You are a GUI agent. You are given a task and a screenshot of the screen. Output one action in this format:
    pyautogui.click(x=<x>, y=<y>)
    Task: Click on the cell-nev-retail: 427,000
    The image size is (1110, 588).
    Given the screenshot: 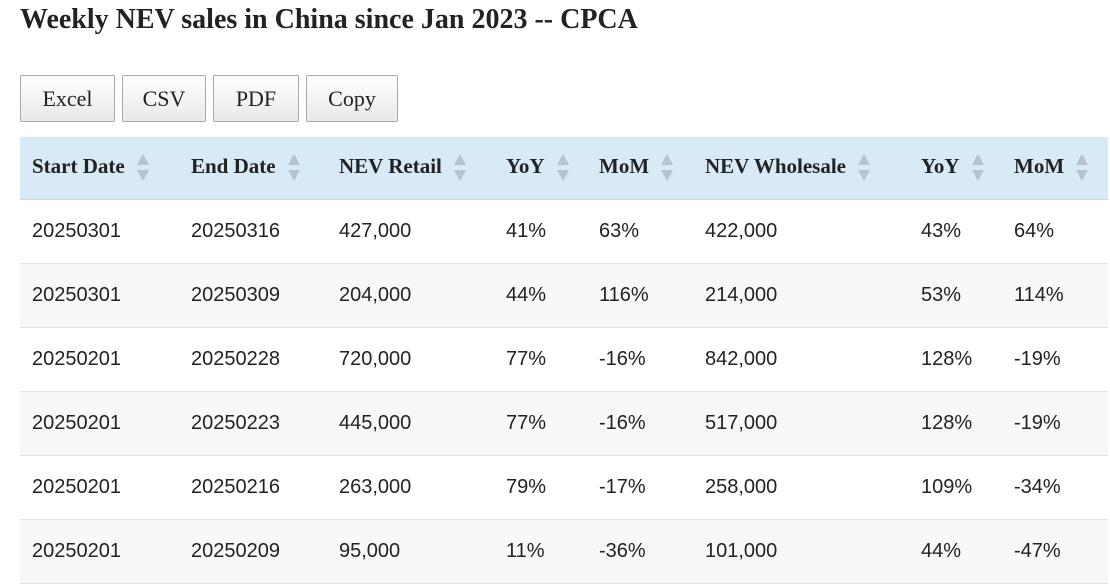 What is the action you would take?
    pyautogui.click(x=410, y=231)
    